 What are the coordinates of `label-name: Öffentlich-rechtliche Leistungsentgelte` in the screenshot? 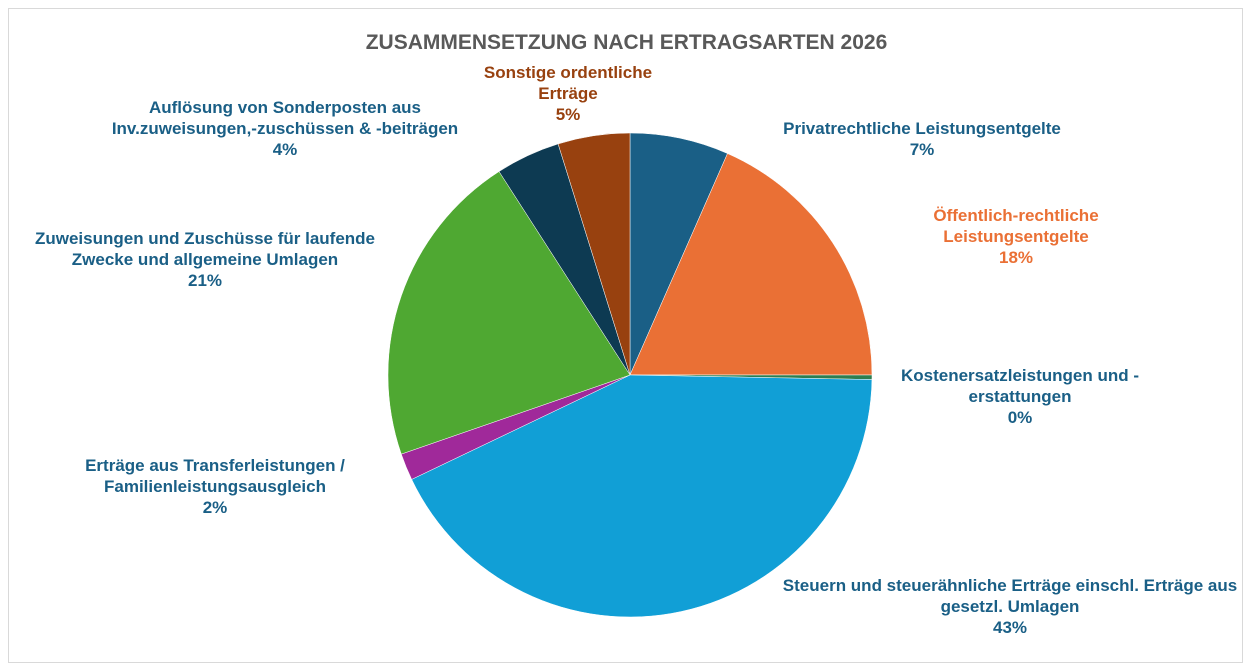 It's located at (1016, 226).